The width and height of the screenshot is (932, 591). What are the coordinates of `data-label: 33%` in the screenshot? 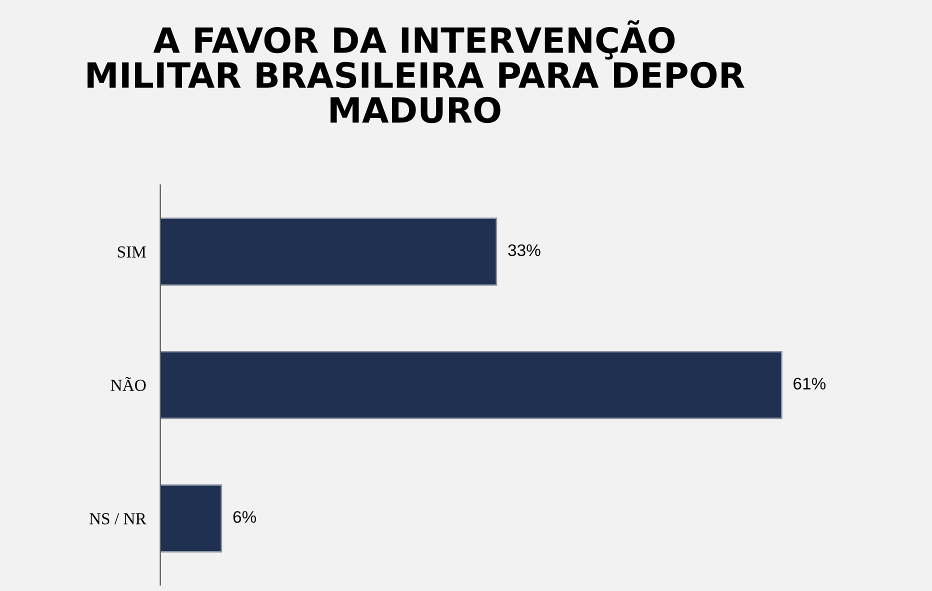 It's located at (524, 250).